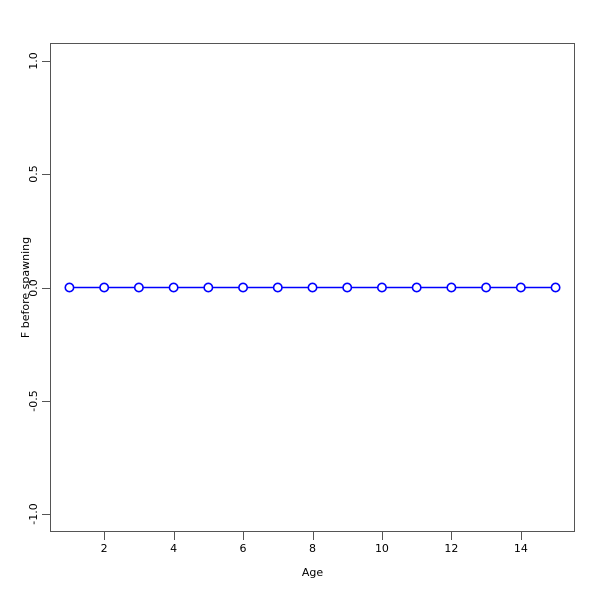 The height and width of the screenshot is (600, 600). I want to click on series-line-f-before-spawning, so click(312, 287).